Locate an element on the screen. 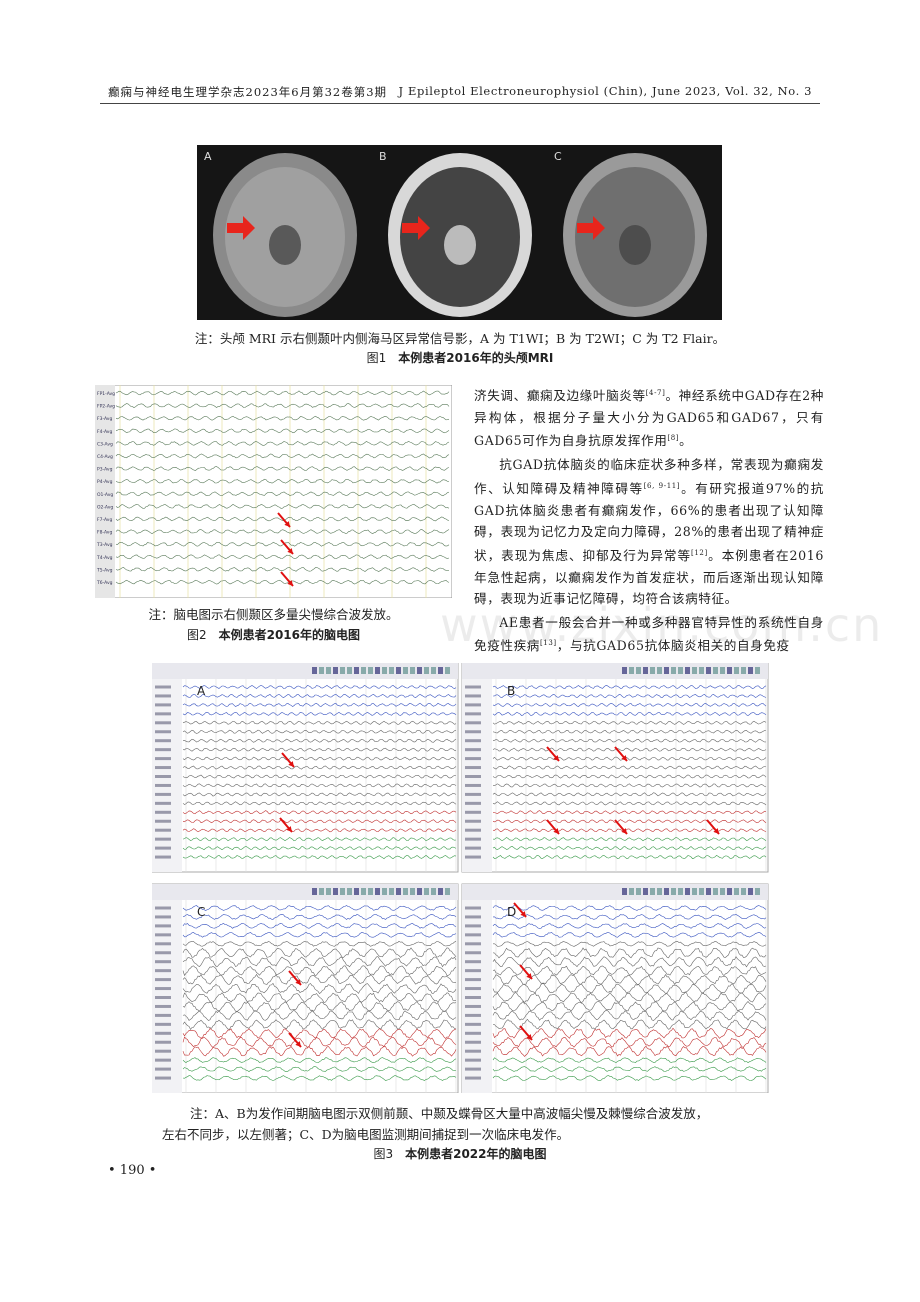  panel-label: D is located at coordinates (511, 912).